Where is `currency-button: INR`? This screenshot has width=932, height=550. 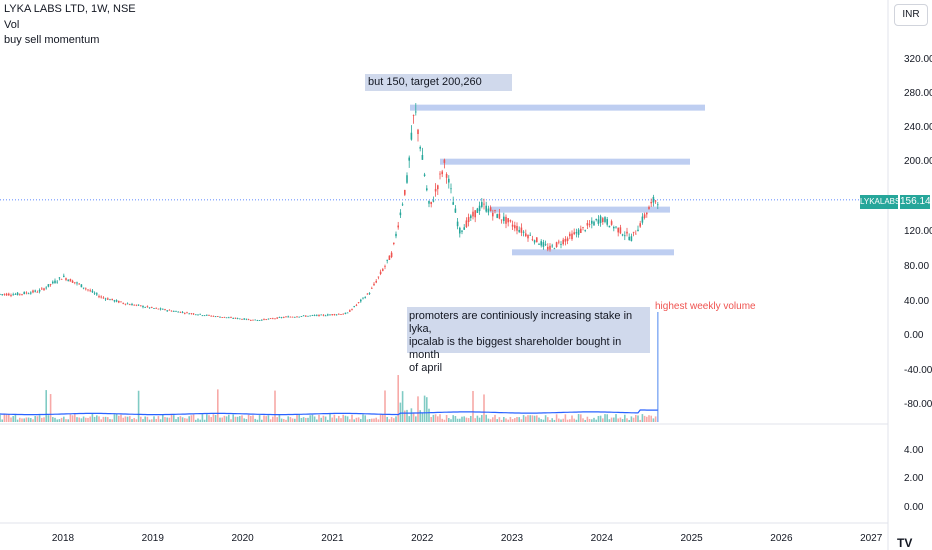
currency-button: INR is located at coordinates (911, 15).